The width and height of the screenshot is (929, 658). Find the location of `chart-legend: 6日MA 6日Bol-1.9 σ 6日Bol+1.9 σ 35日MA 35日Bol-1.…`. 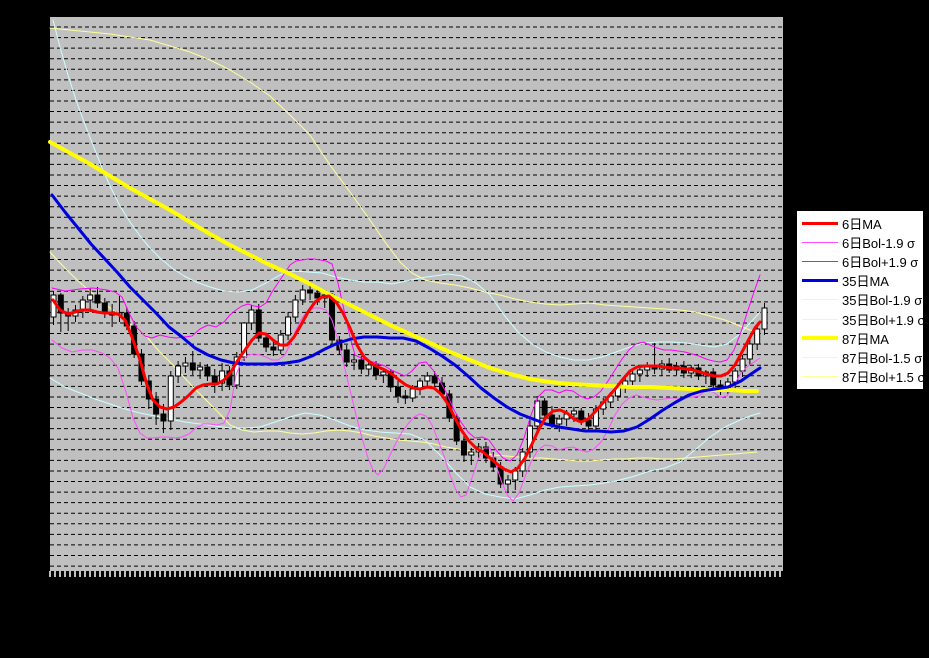

chart-legend: 6日MA 6日Bol-1.9 σ 6日Bol+1.9 σ 35日MA 35日Bol-1.… is located at coordinates (861, 300).